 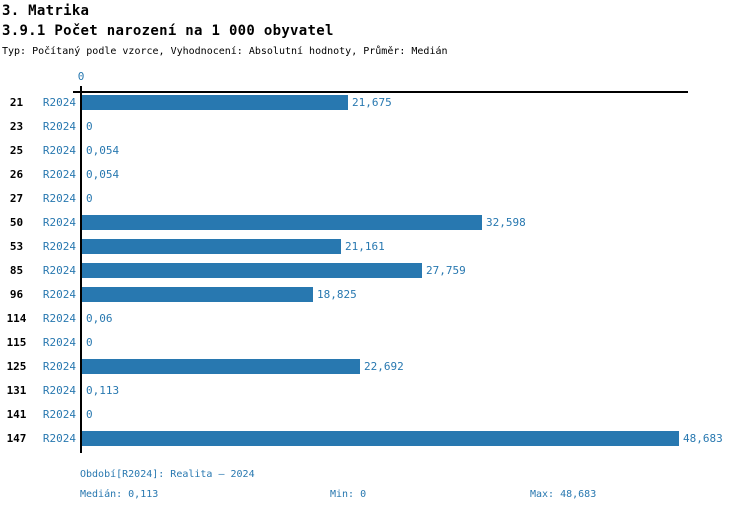 I want to click on bar-value-label: 0,113, so click(x=103, y=390).